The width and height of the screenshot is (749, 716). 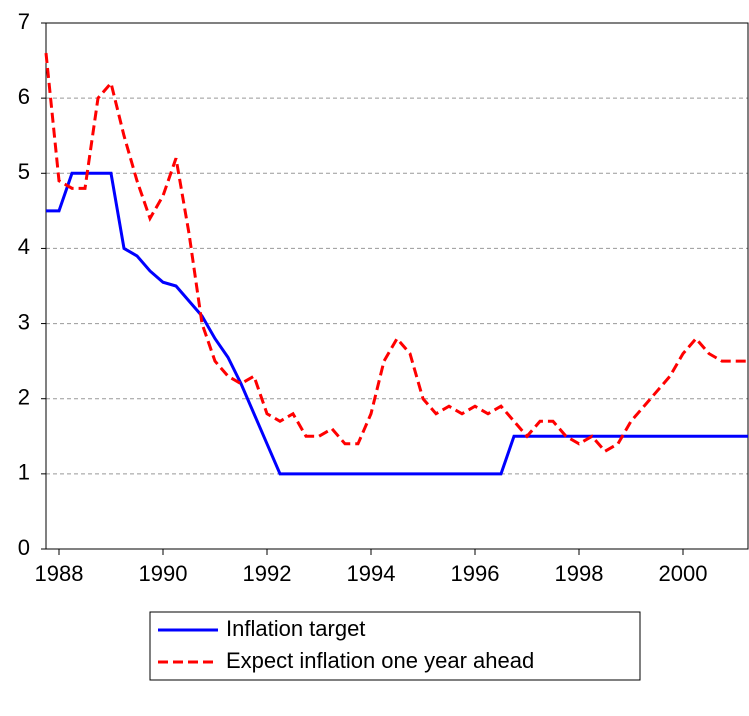 What do you see at coordinates (24, 472) in the screenshot?
I see `y-tick-label: 1` at bounding box center [24, 472].